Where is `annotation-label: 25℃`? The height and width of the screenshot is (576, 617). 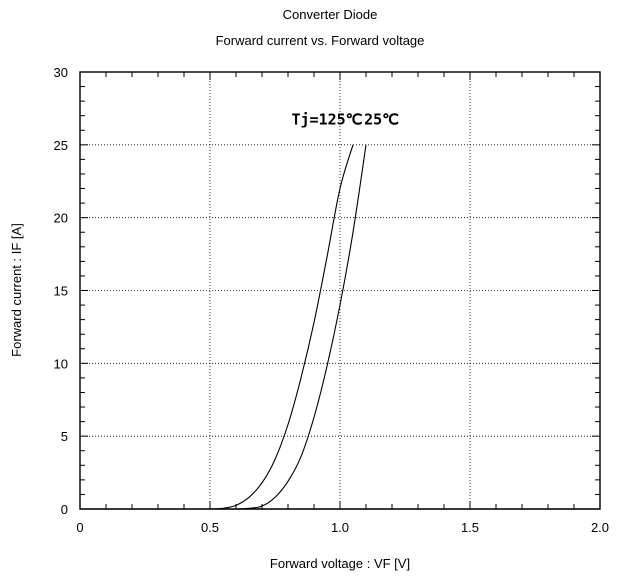
annotation-label: 25℃ is located at coordinates (381, 119).